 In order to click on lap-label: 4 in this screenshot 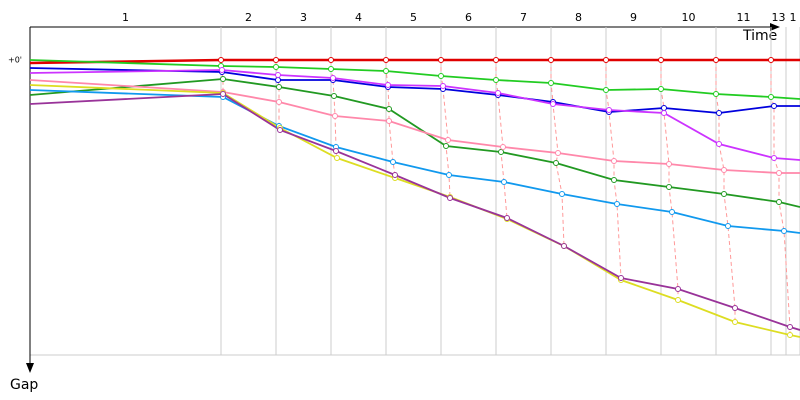, I will do `click(358, 17)`.